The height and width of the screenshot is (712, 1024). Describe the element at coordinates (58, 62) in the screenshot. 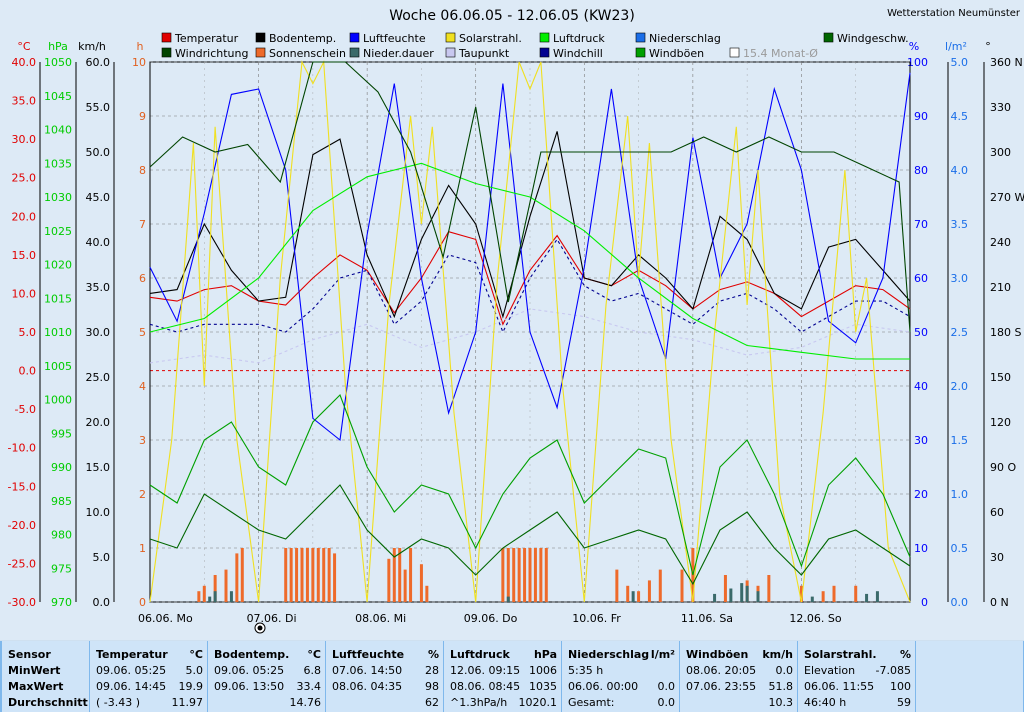

I see `pressure-tick-label: 1050` at that location.